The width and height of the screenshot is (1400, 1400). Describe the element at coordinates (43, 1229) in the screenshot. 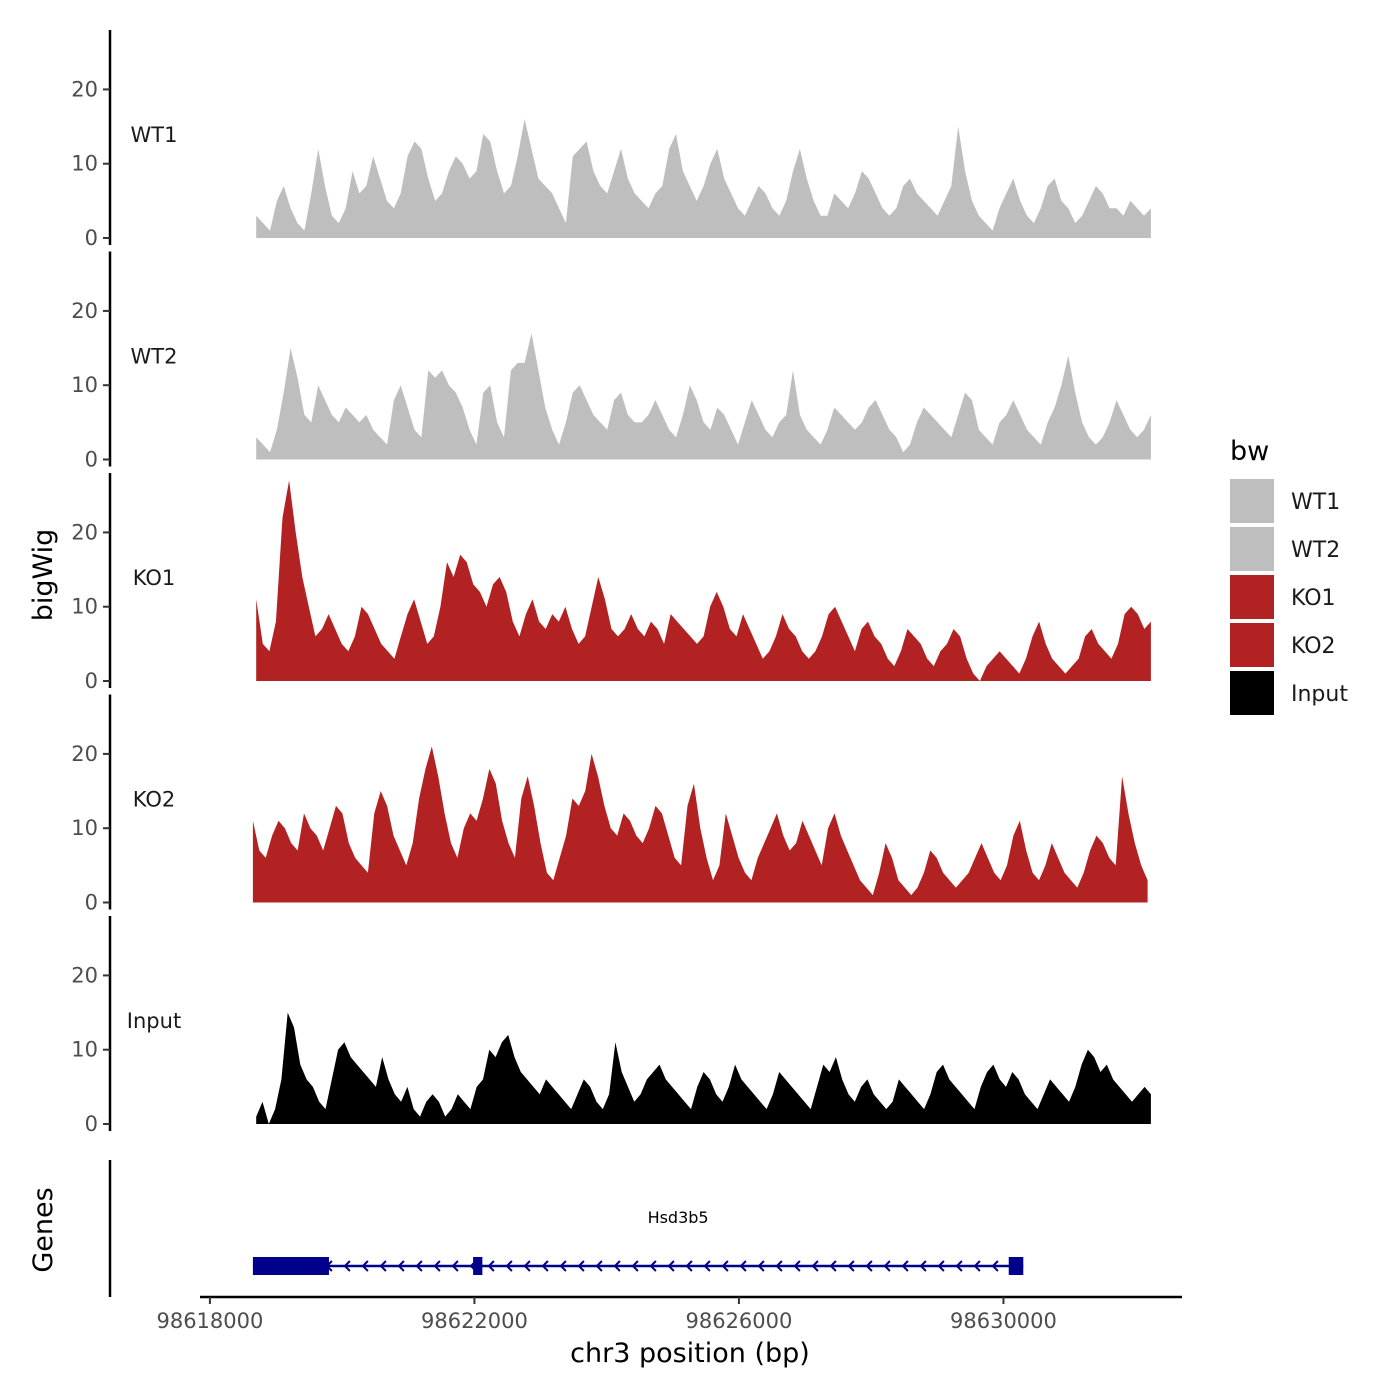

I see `y-axis-title-genes: Genes` at that location.